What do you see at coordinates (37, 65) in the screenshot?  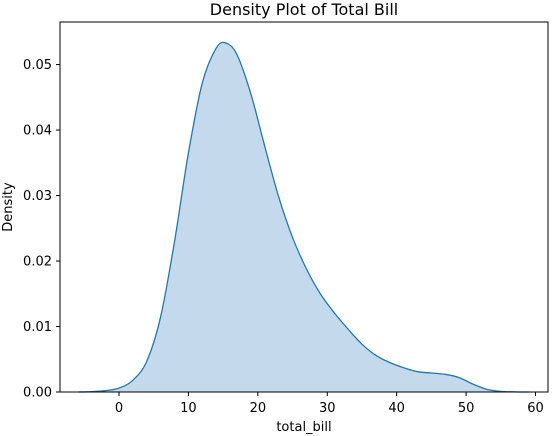 I see `y-tick-label: 0.05` at bounding box center [37, 65].